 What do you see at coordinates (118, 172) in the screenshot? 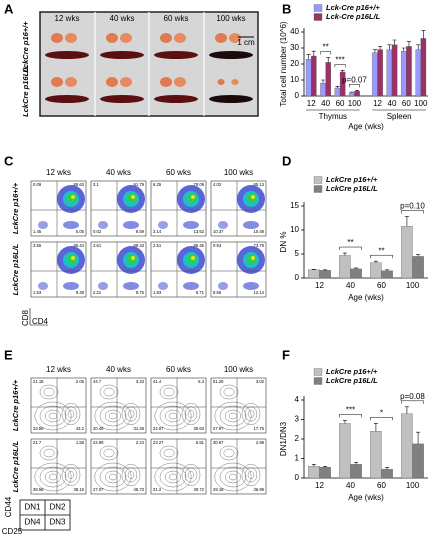
I see `column-header: 40 wks` at bounding box center [118, 172].